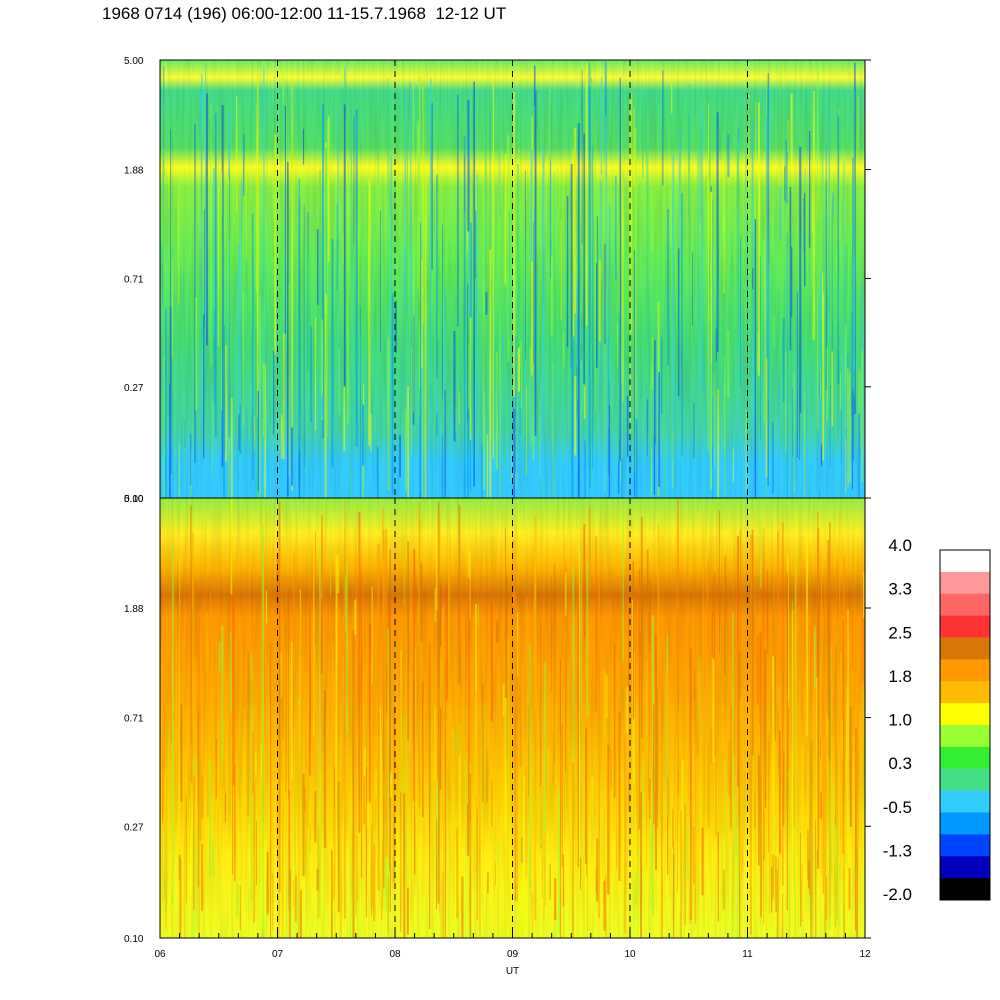 The image size is (1000, 1000). I want to click on x-tick-label: 12, so click(865, 954).